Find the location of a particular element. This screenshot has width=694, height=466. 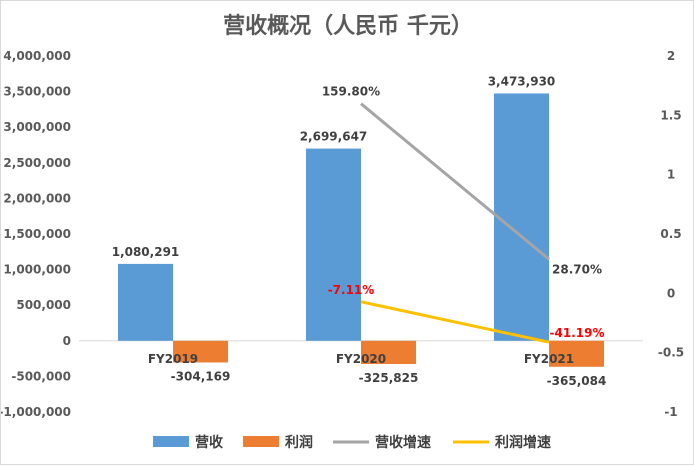

legend-label: 利润 is located at coordinates (299, 442).